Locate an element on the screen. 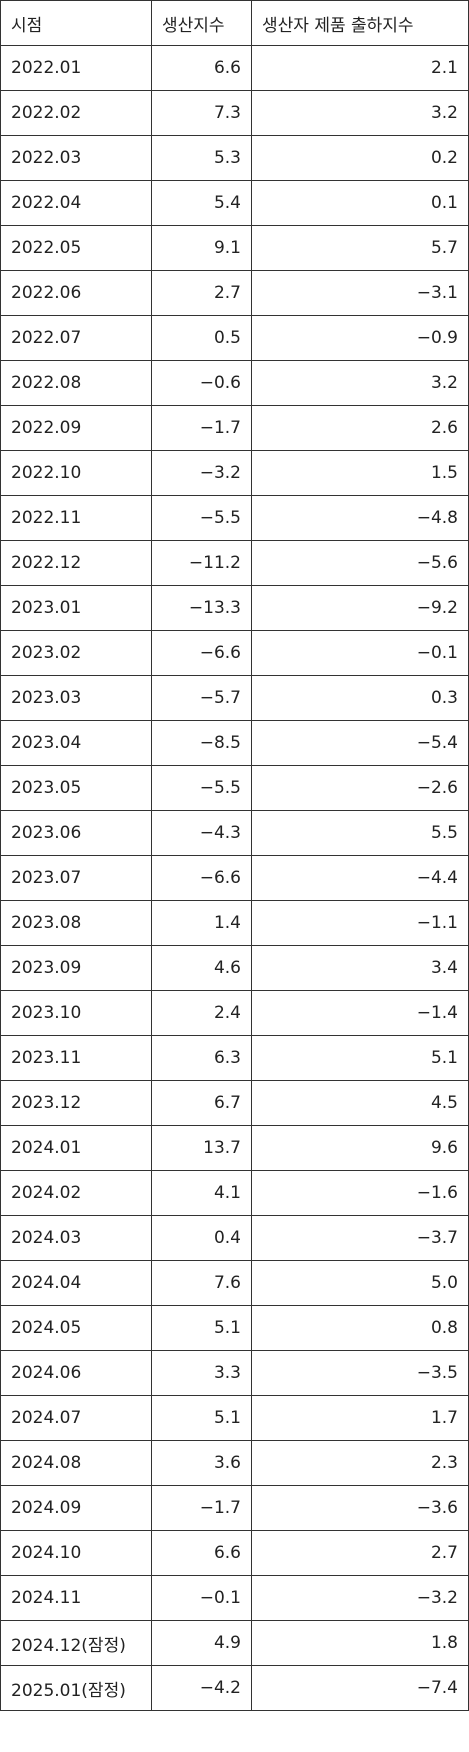  value-cell: −7.4 is located at coordinates (360, 1688).